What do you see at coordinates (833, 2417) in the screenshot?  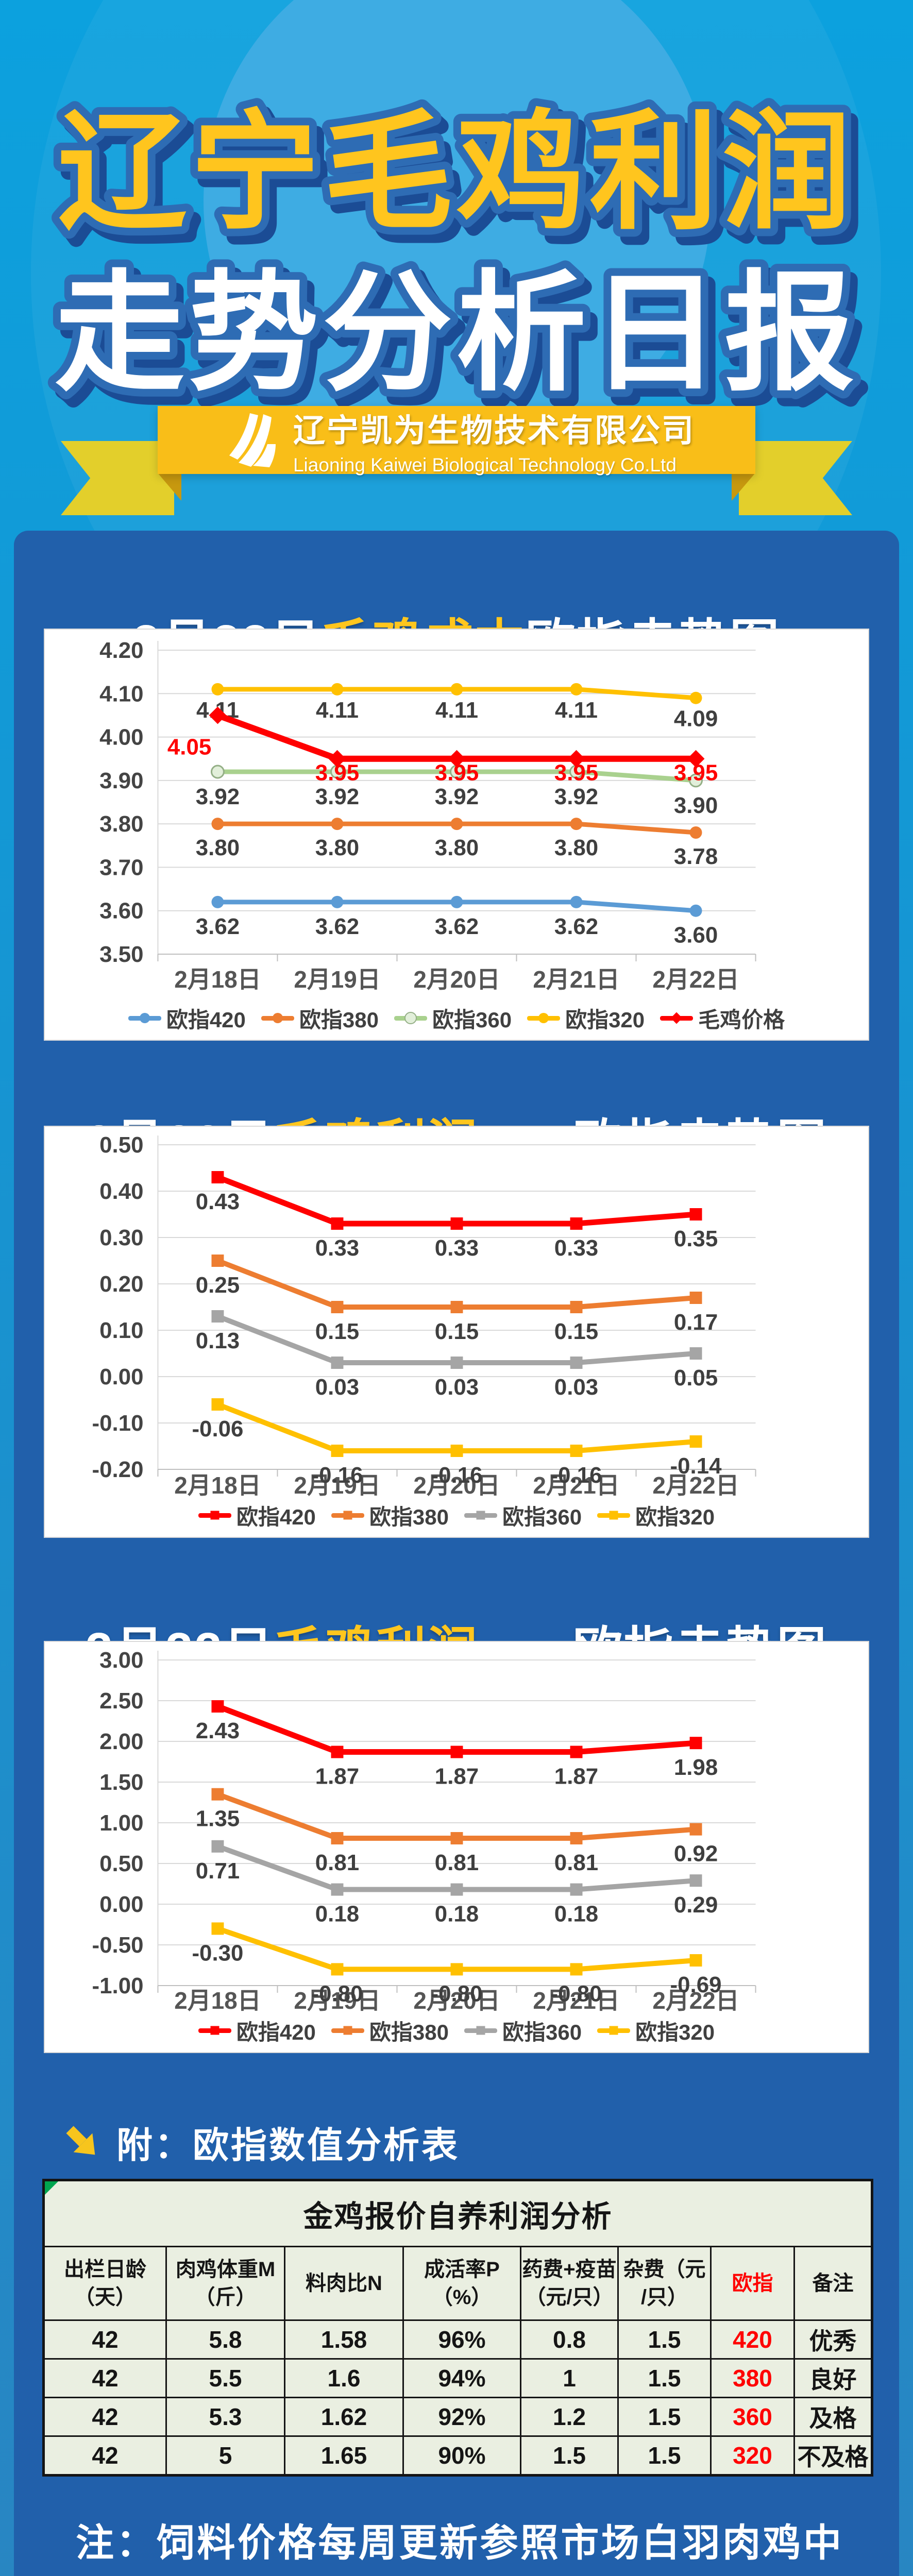 I see `cell-remark: 及格` at bounding box center [833, 2417].